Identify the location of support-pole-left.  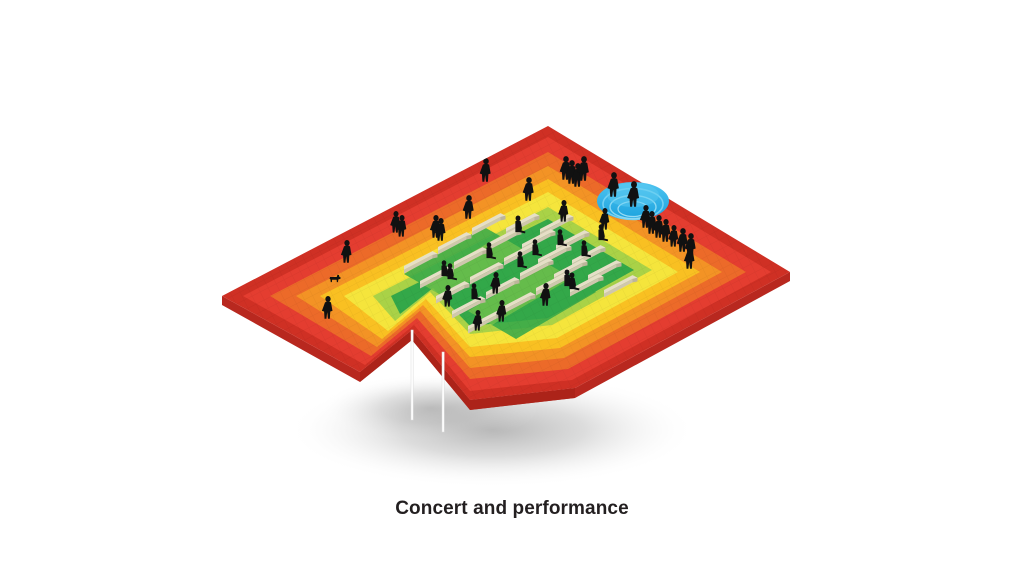
(412, 375).